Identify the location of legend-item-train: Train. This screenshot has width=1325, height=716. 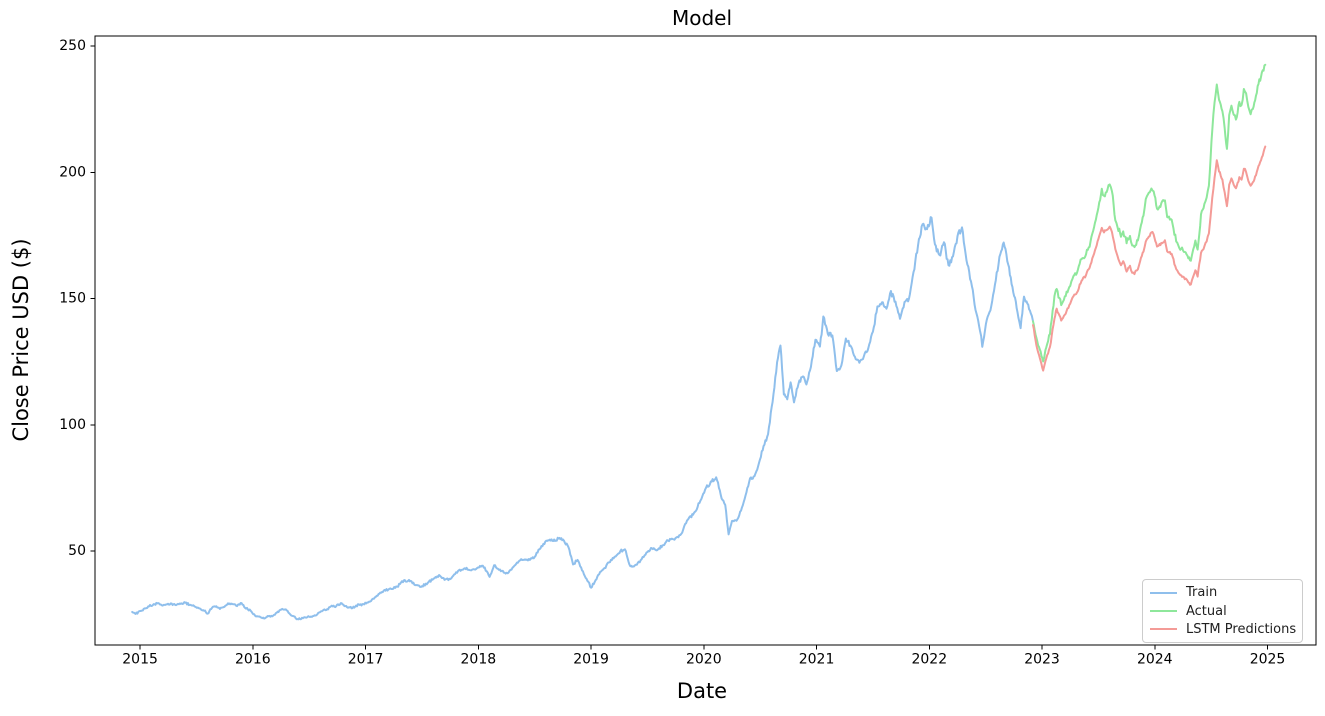
(1222, 592).